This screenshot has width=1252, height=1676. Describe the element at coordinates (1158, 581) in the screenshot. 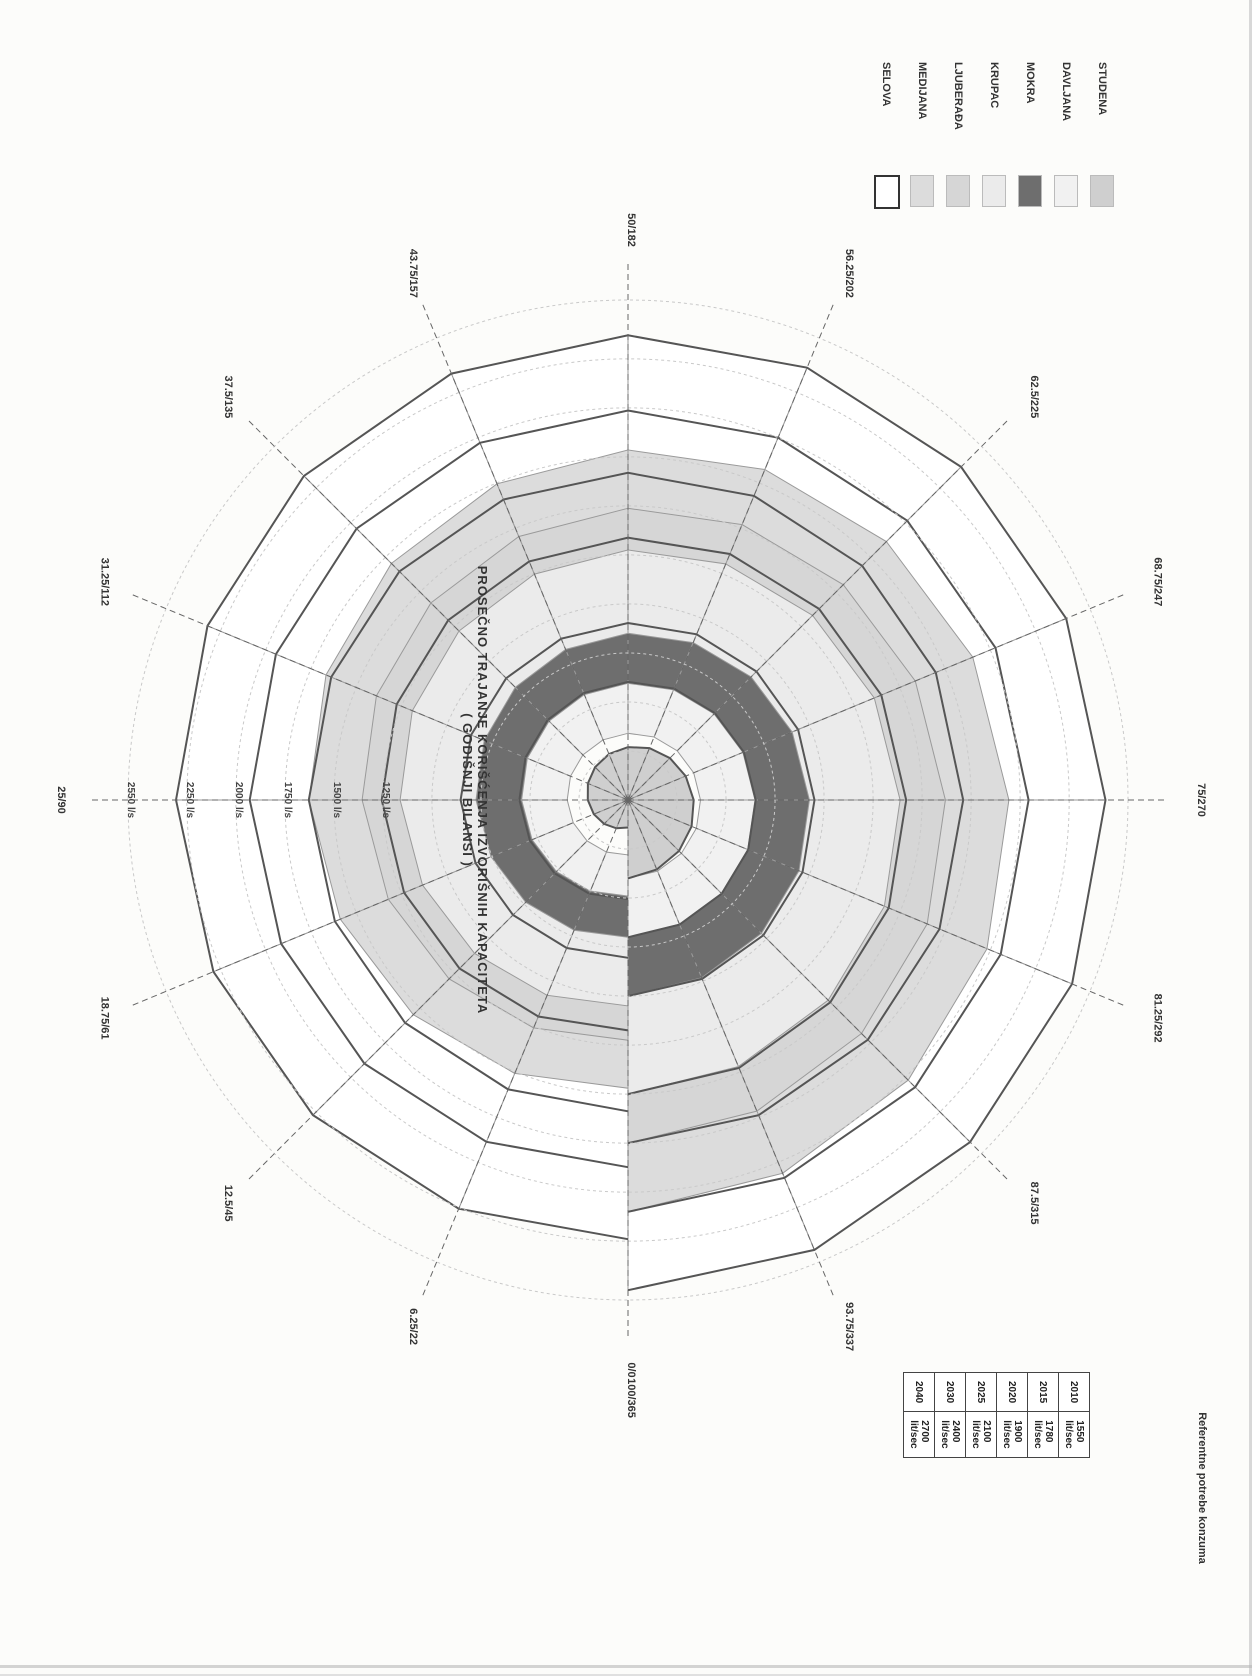

I see `angle-label: 68.75/247` at that location.